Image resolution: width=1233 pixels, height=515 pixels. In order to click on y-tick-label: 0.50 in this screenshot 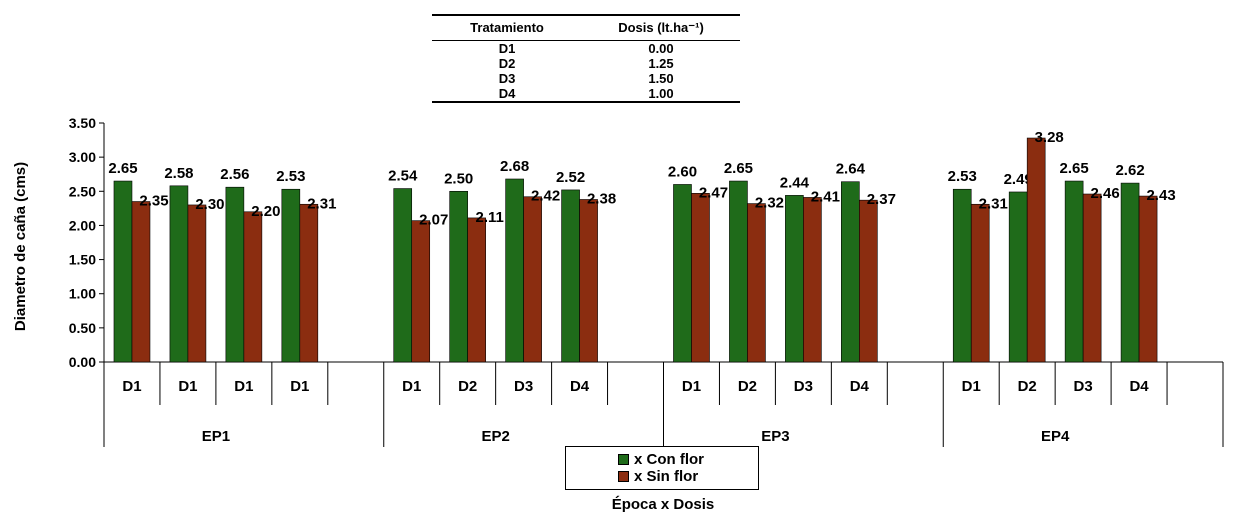, I will do `click(82, 328)`.